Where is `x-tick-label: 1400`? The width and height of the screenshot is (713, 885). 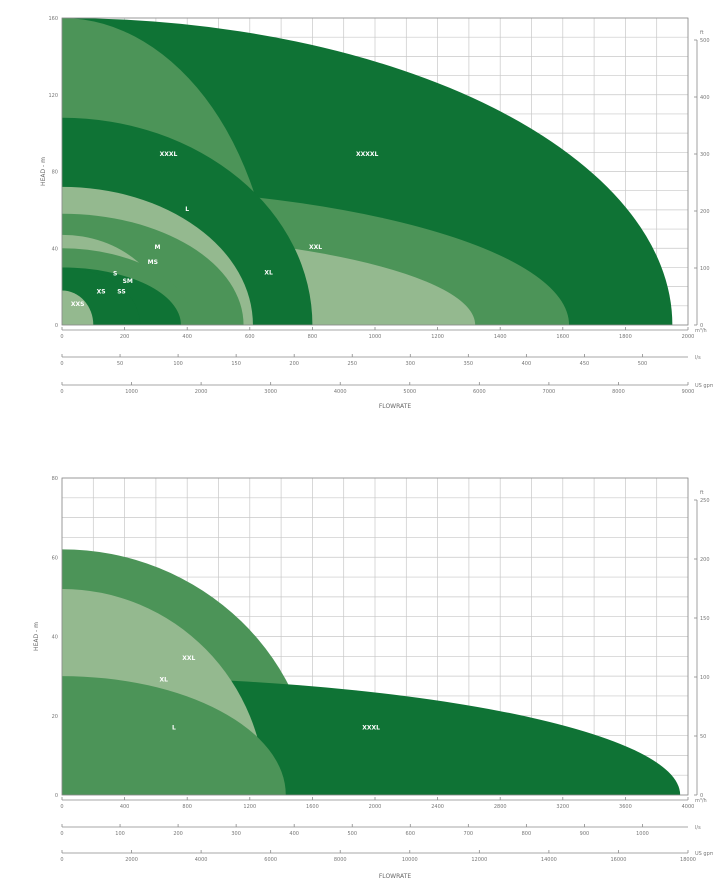
x-tick-label: 1400 is located at coordinates (500, 337).